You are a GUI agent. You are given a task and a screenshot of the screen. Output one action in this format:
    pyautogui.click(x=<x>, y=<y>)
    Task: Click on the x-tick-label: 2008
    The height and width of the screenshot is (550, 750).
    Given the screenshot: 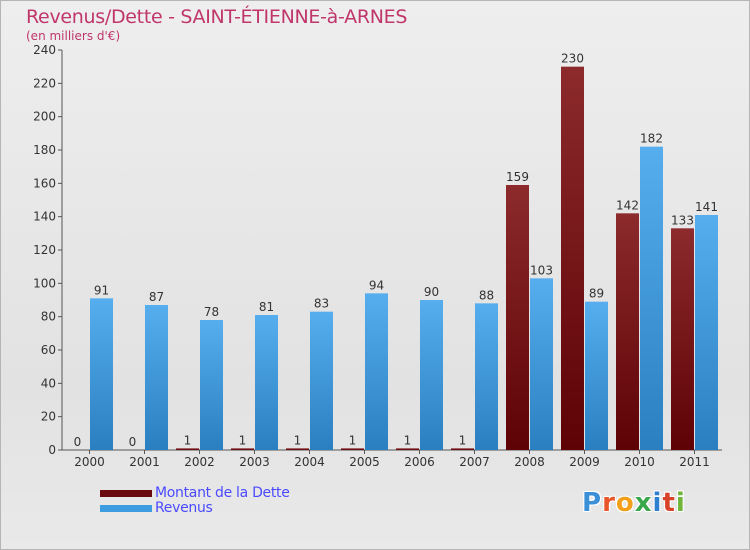 What is the action you would take?
    pyautogui.click(x=529, y=462)
    